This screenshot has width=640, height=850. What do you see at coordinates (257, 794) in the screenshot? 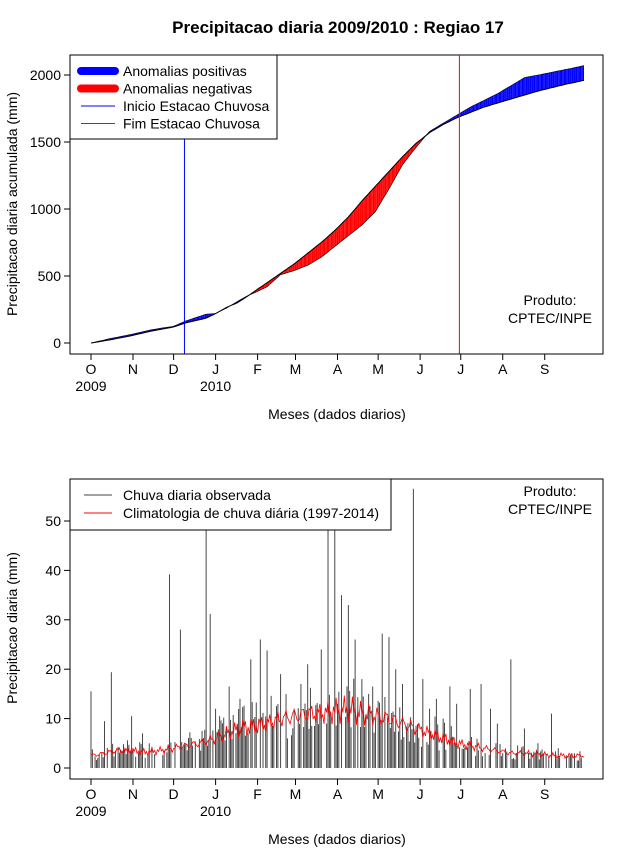
I see `chart-2-x-tick-label: F` at bounding box center [257, 794].